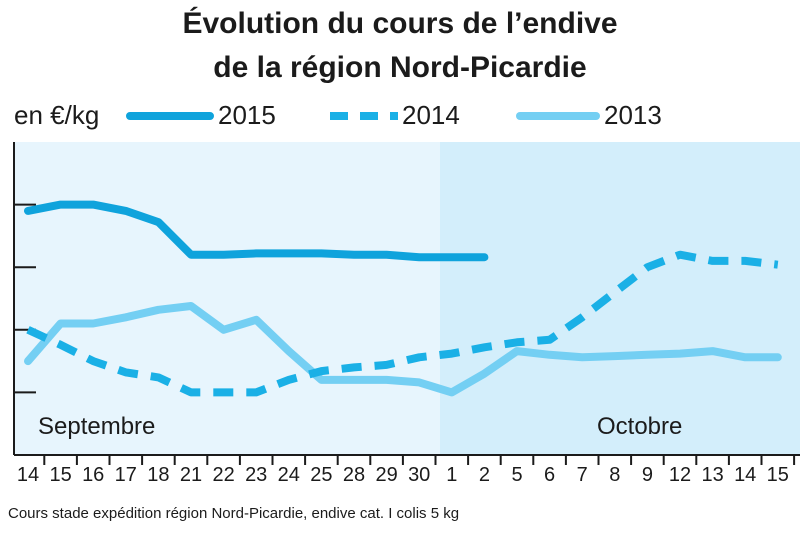 The width and height of the screenshot is (800, 550). Describe the element at coordinates (399, 67) in the screenshot. I see `chart-title-line2: de la région Nord-Picardie` at that location.